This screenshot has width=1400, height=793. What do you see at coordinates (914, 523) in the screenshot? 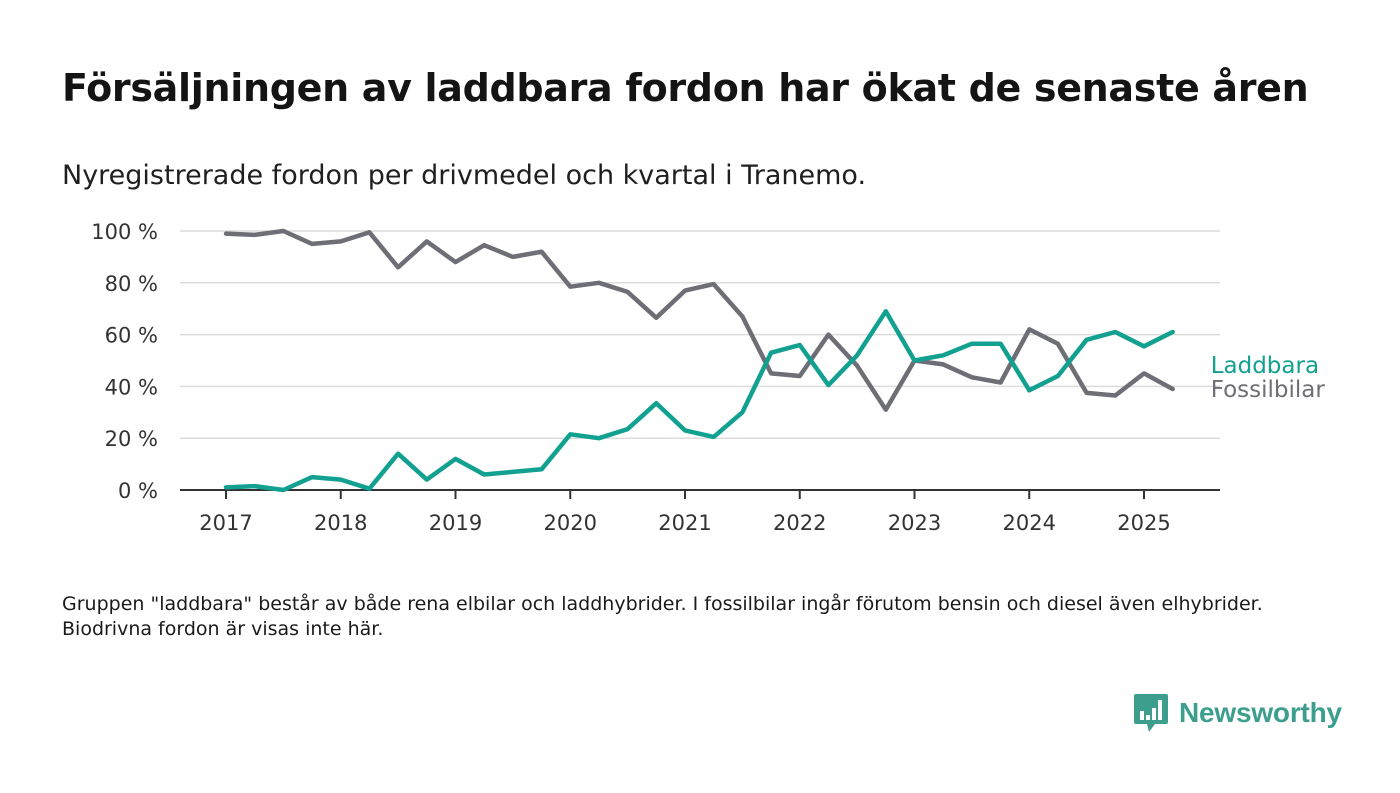
I see `x-tick-label: 2023` at bounding box center [914, 523].